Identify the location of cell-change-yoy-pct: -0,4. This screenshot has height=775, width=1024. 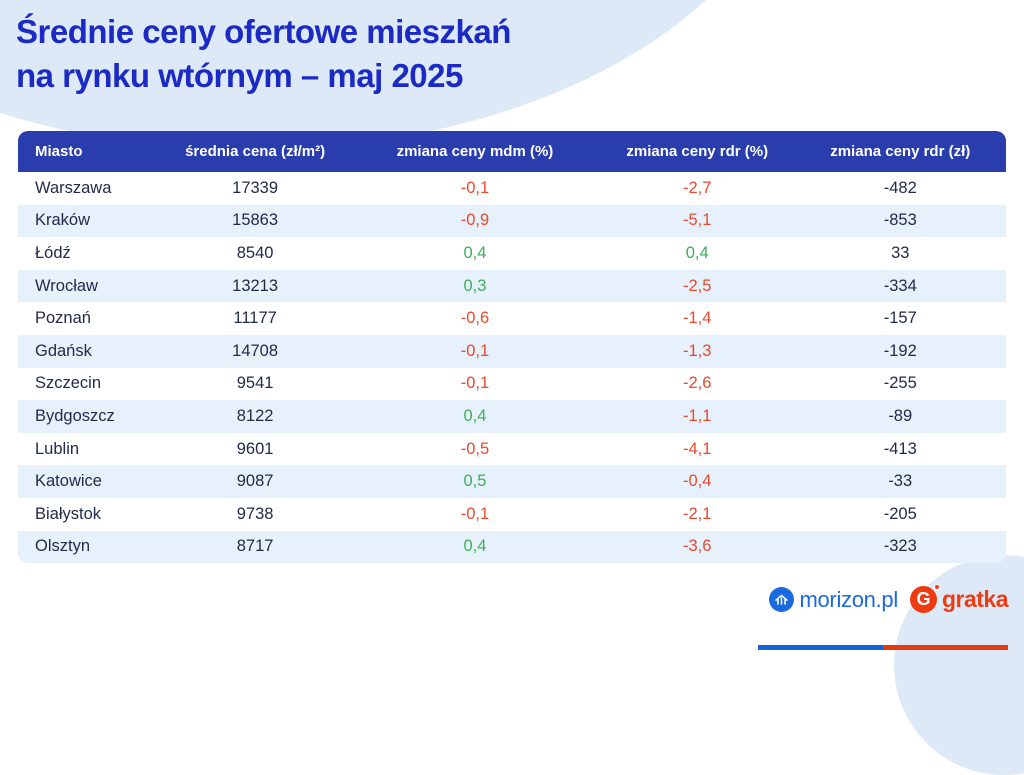
(697, 481).